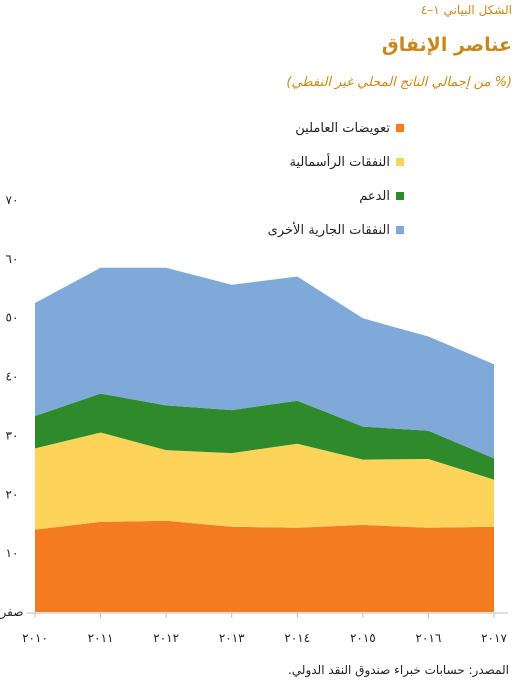  Describe the element at coordinates (297, 638) in the screenshot. I see `x-tick-label: ٢٠١٤` at that location.